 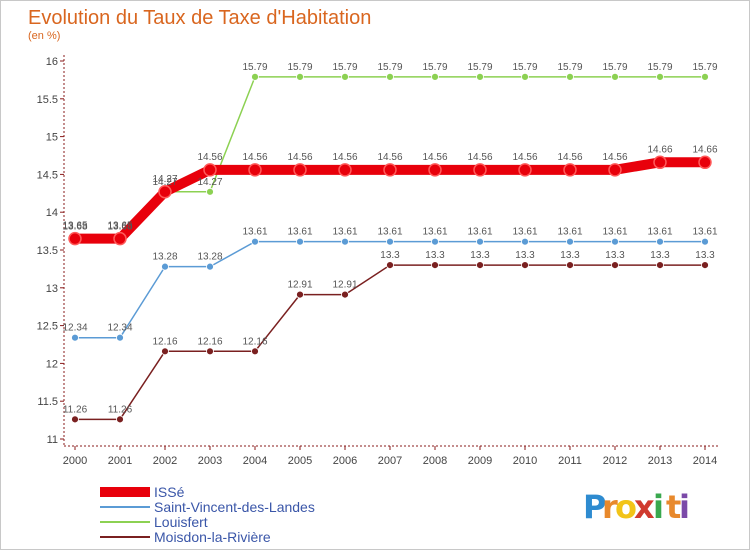 I want to click on x-tick-label: 2013, so click(x=660, y=461).